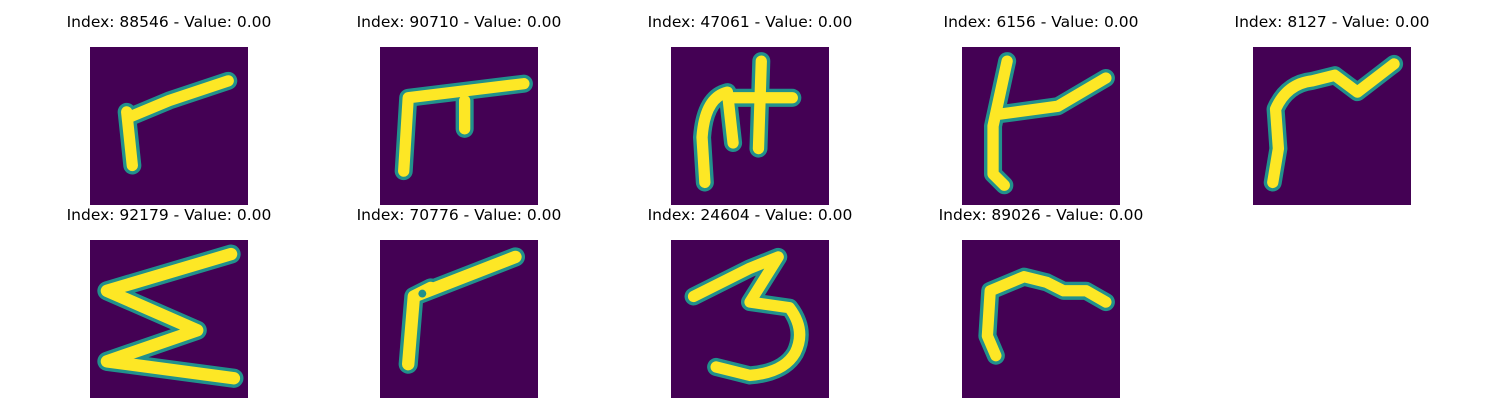 This screenshot has width=1500, height=400. I want to click on grid-cell: Index: 89026 - Value: 0.00, so click(1041, 302).